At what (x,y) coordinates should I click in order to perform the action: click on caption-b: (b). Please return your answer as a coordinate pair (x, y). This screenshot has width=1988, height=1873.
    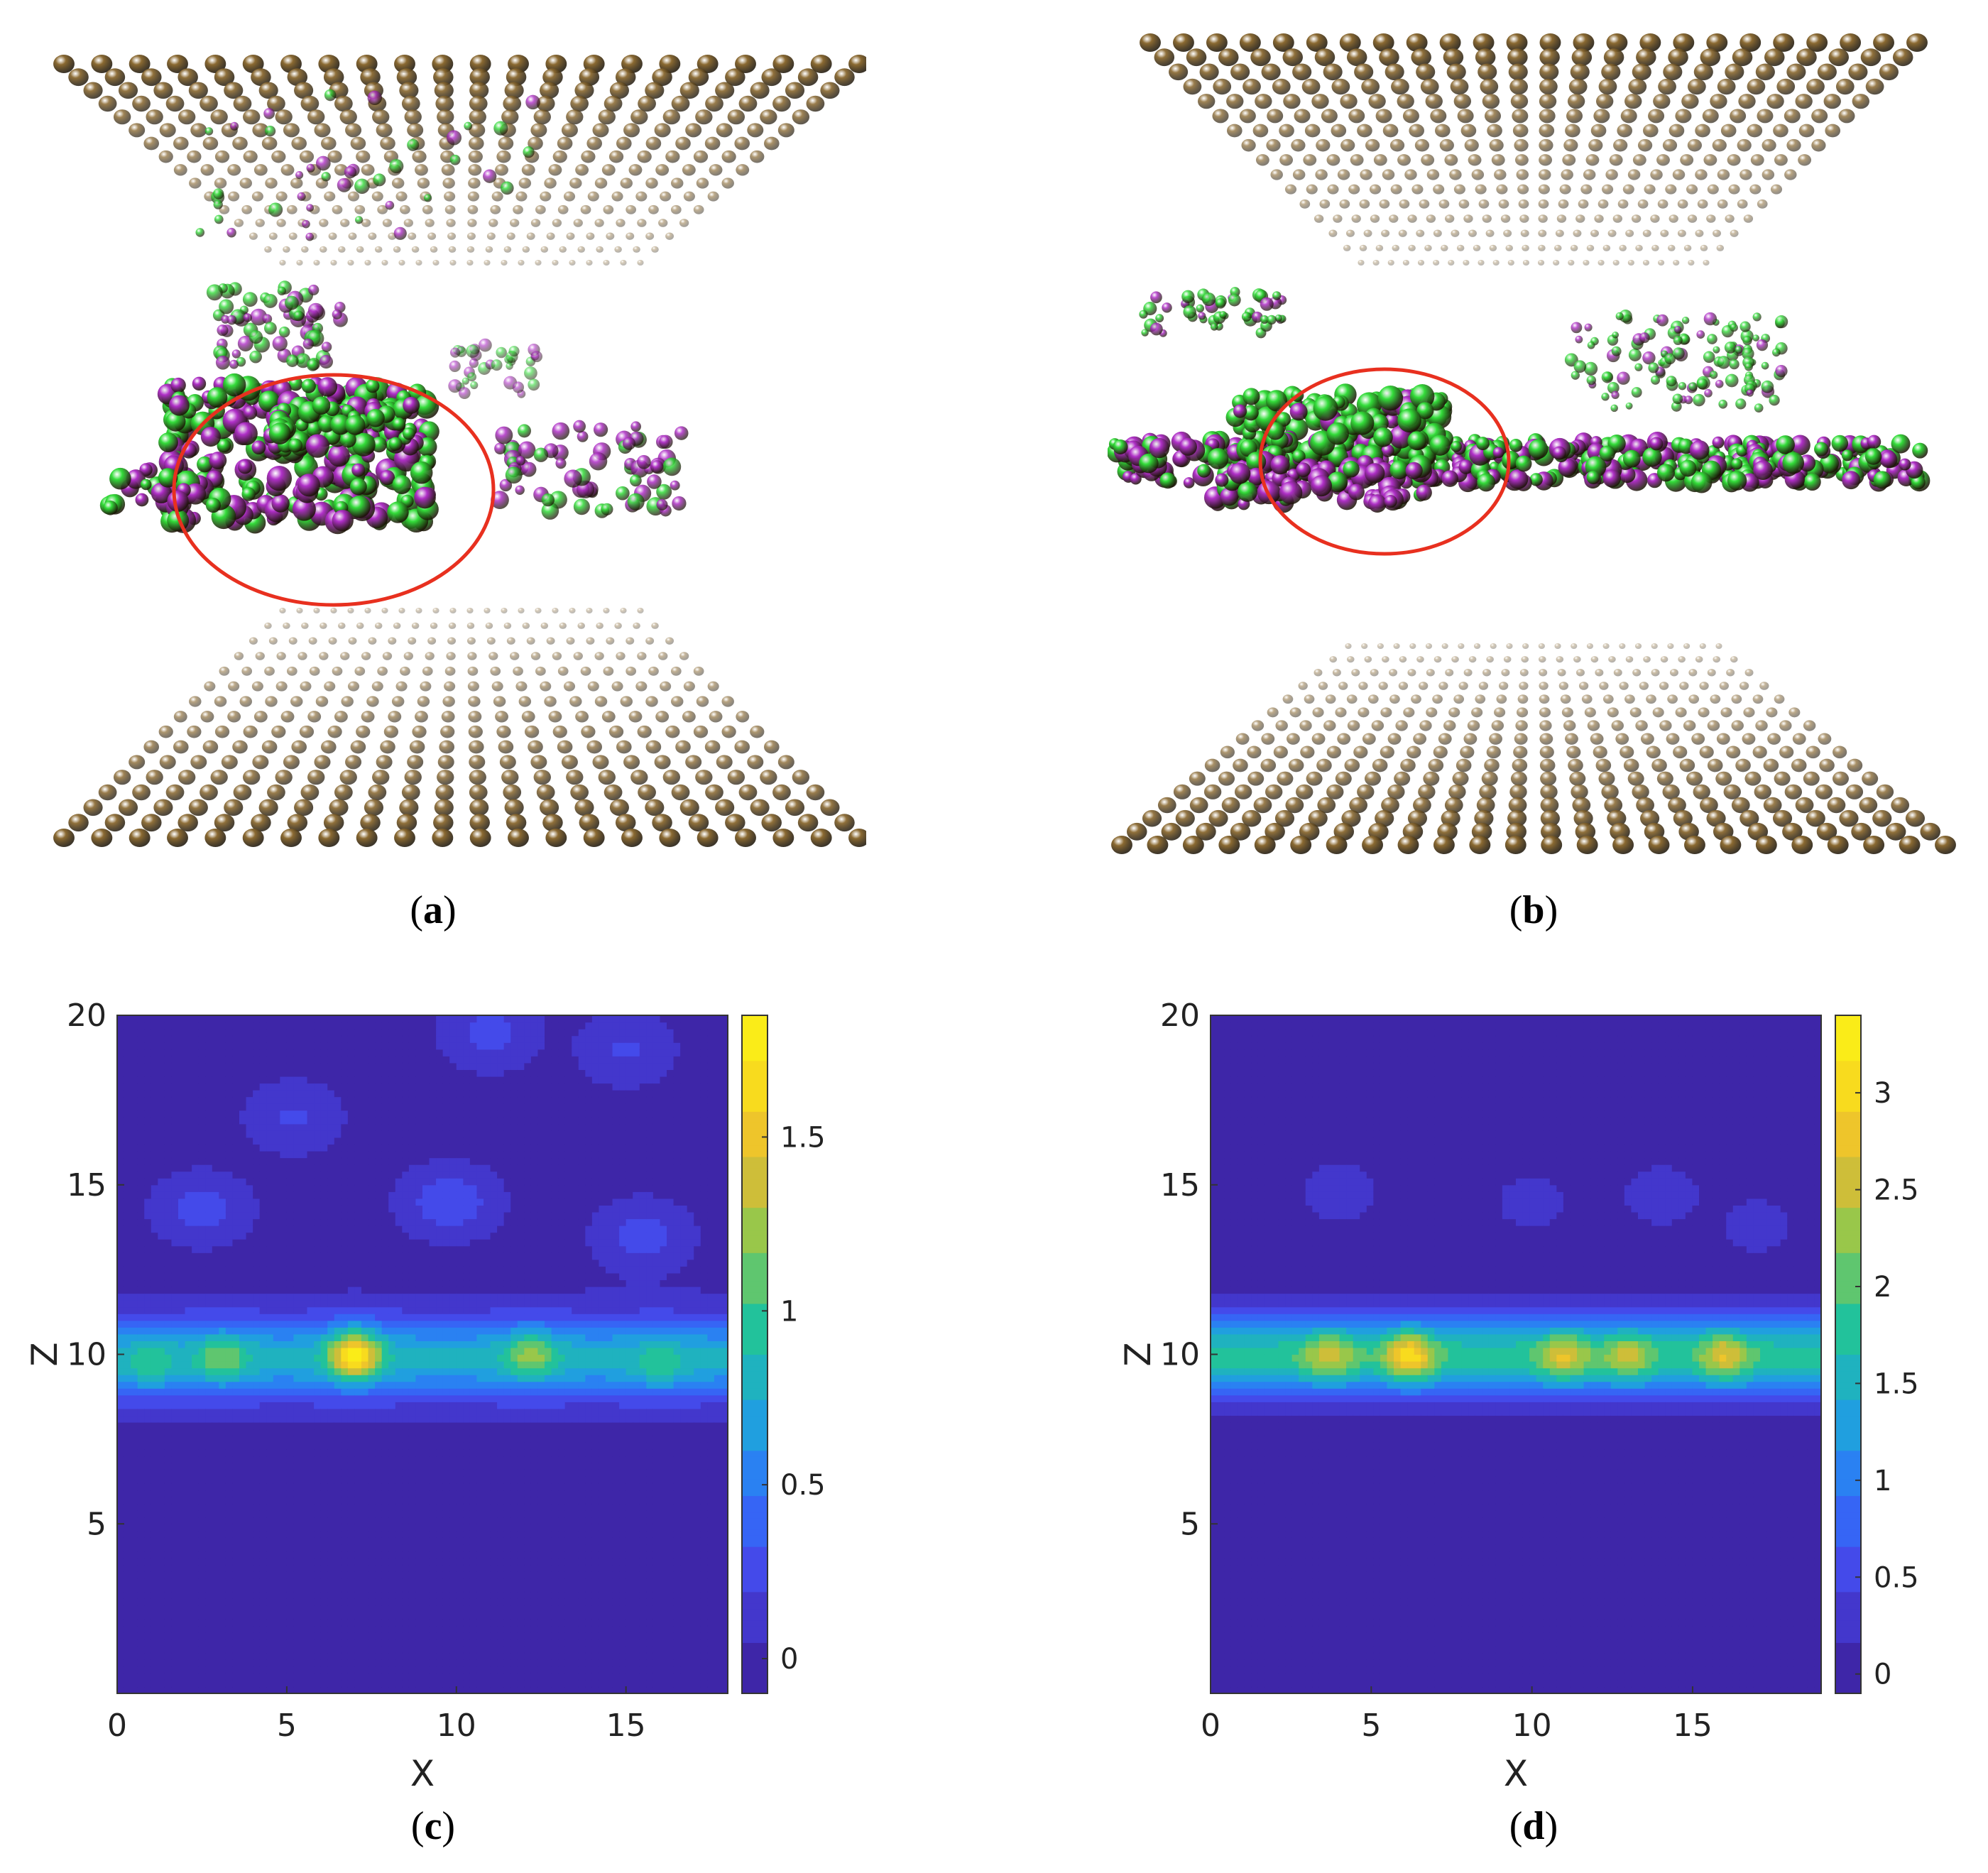
    Looking at the image, I should click on (1534, 910).